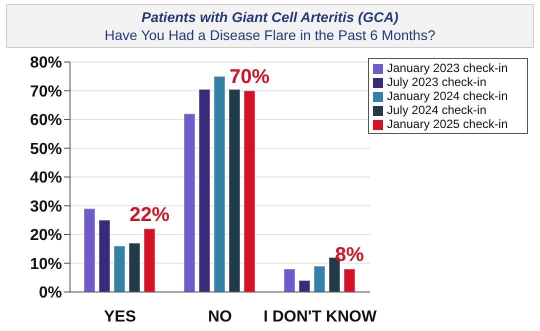 The image size is (540, 331). Describe the element at coordinates (46, 91) in the screenshot. I see `y-tick-label: 70%` at that location.